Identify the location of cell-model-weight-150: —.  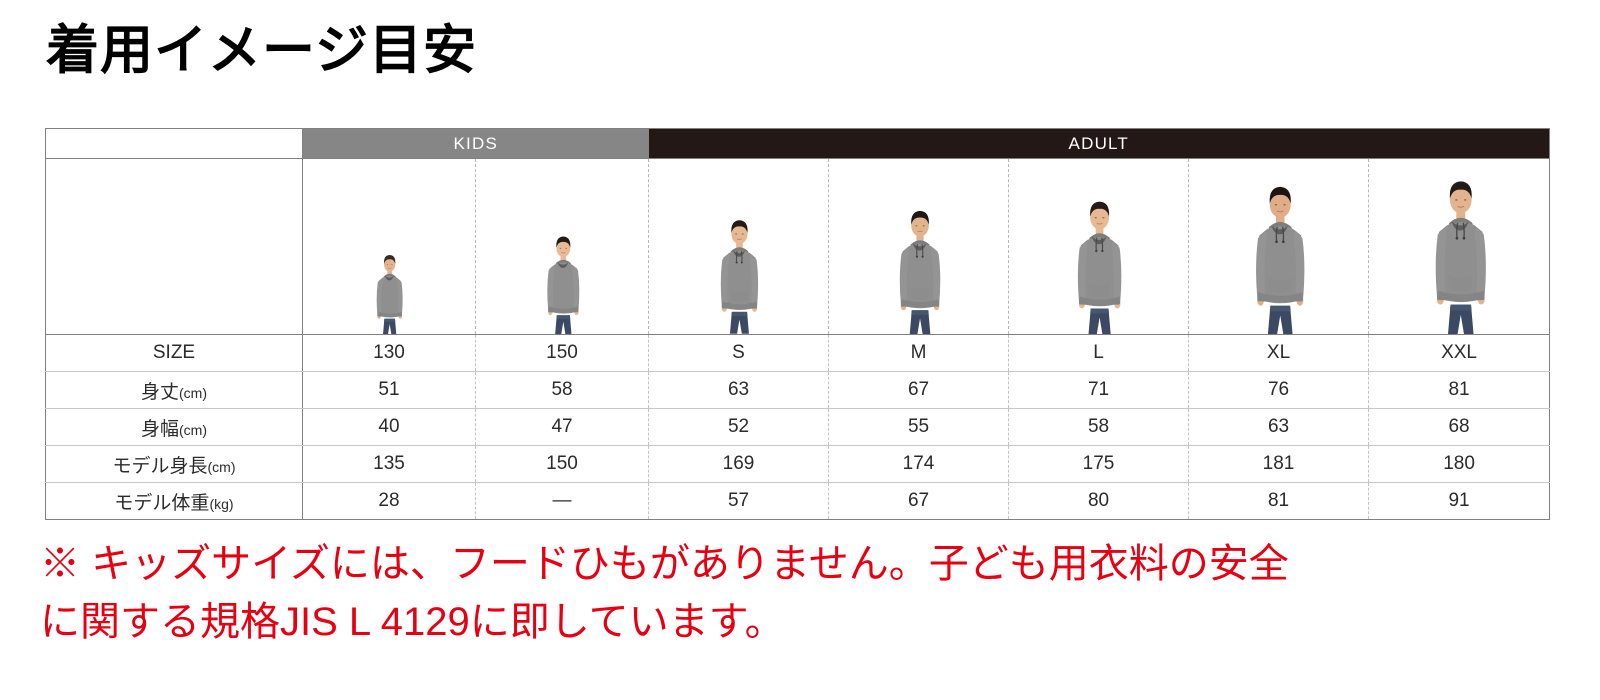
(562, 501).